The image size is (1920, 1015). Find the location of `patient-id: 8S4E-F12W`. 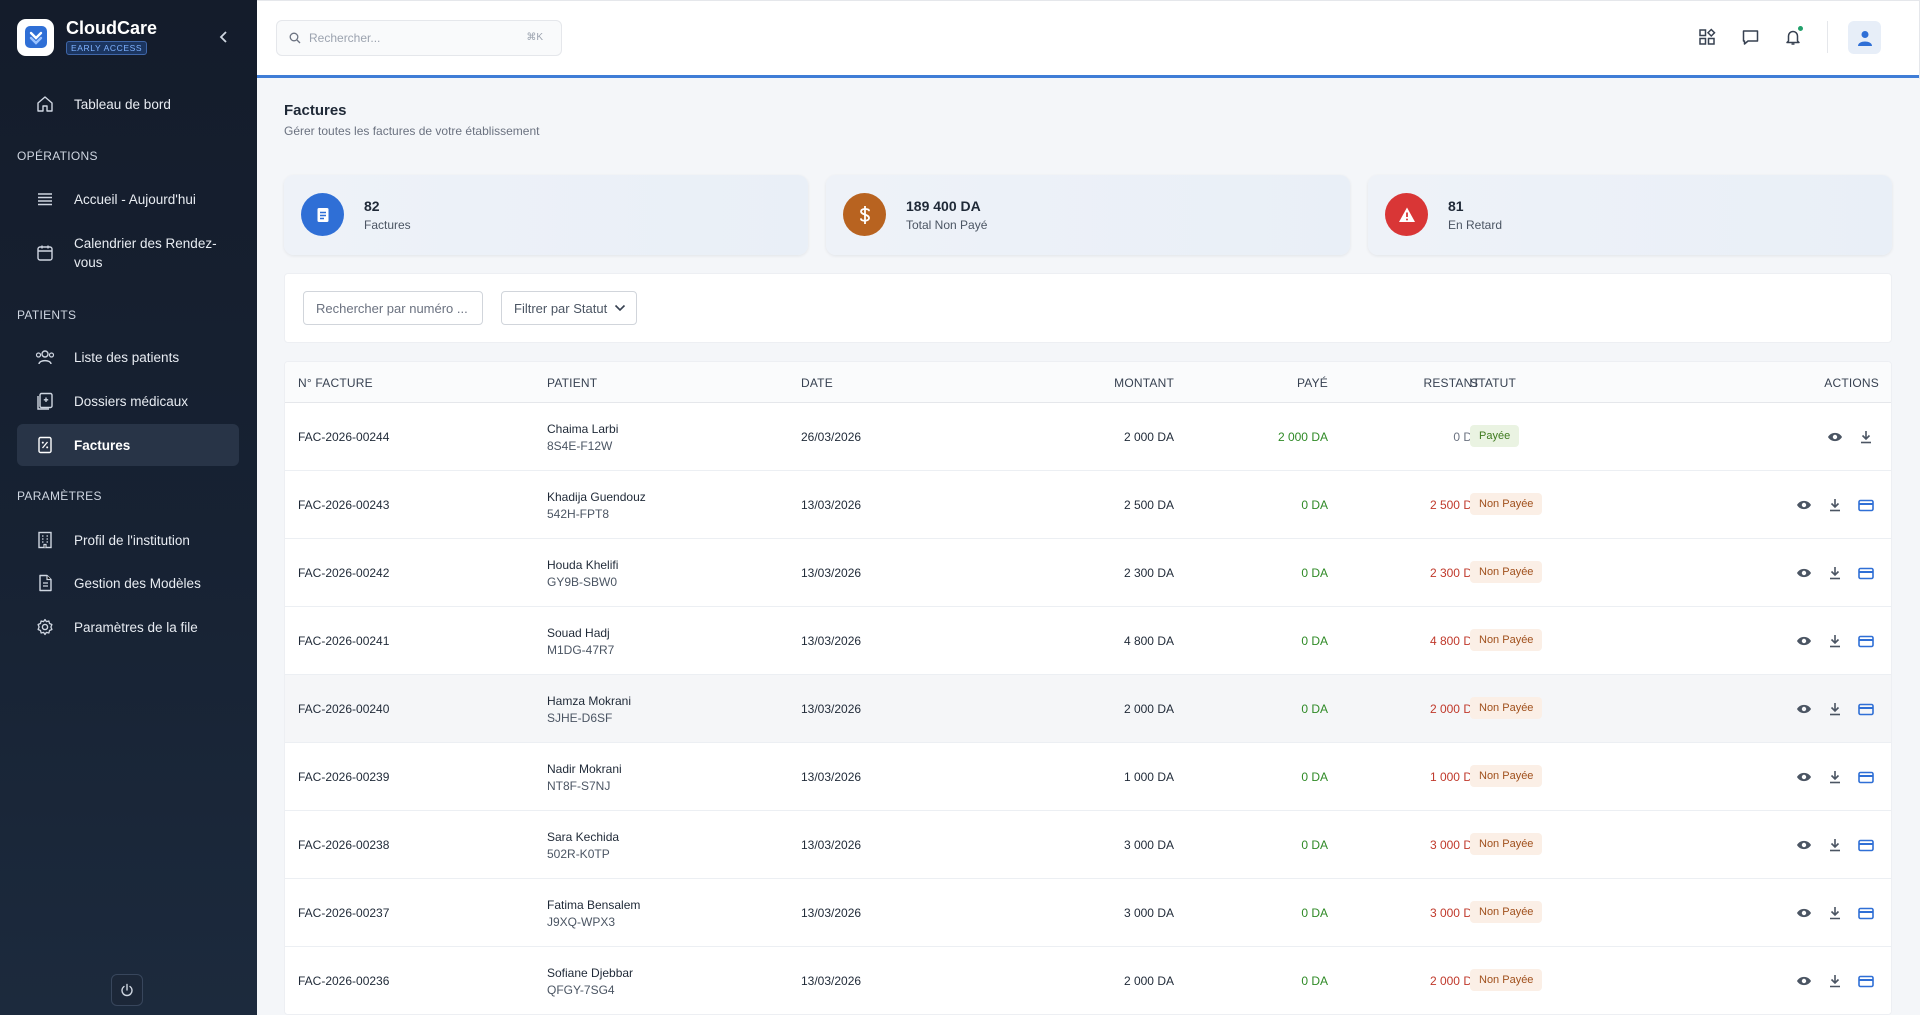

patient-id: 8S4E-F12W is located at coordinates (580, 446).